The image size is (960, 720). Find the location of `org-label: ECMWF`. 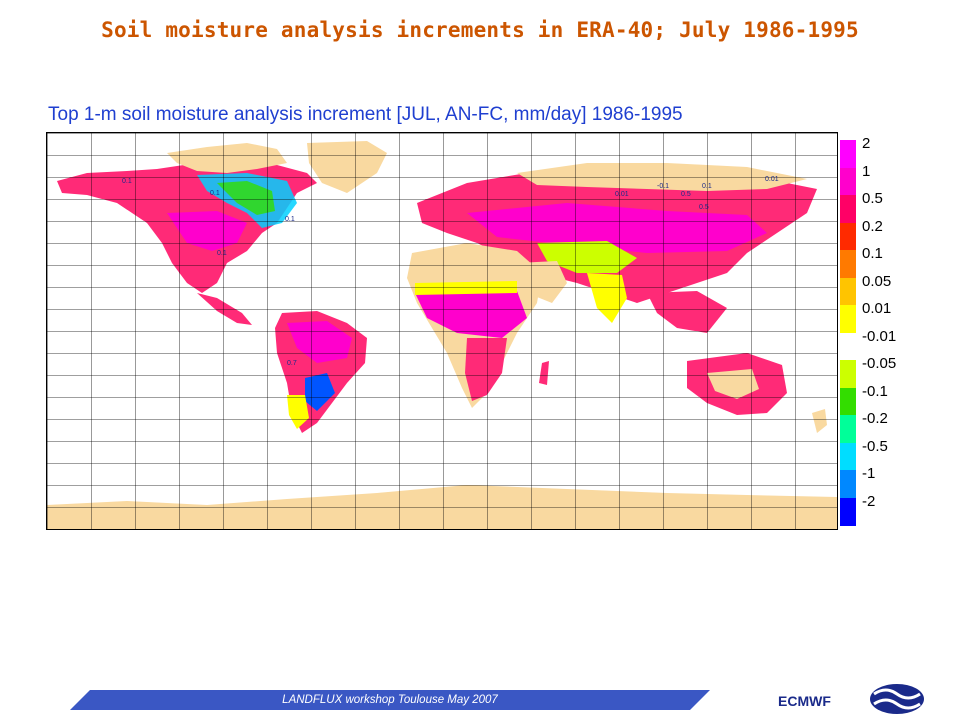

org-label: ECMWF is located at coordinates (804, 701).